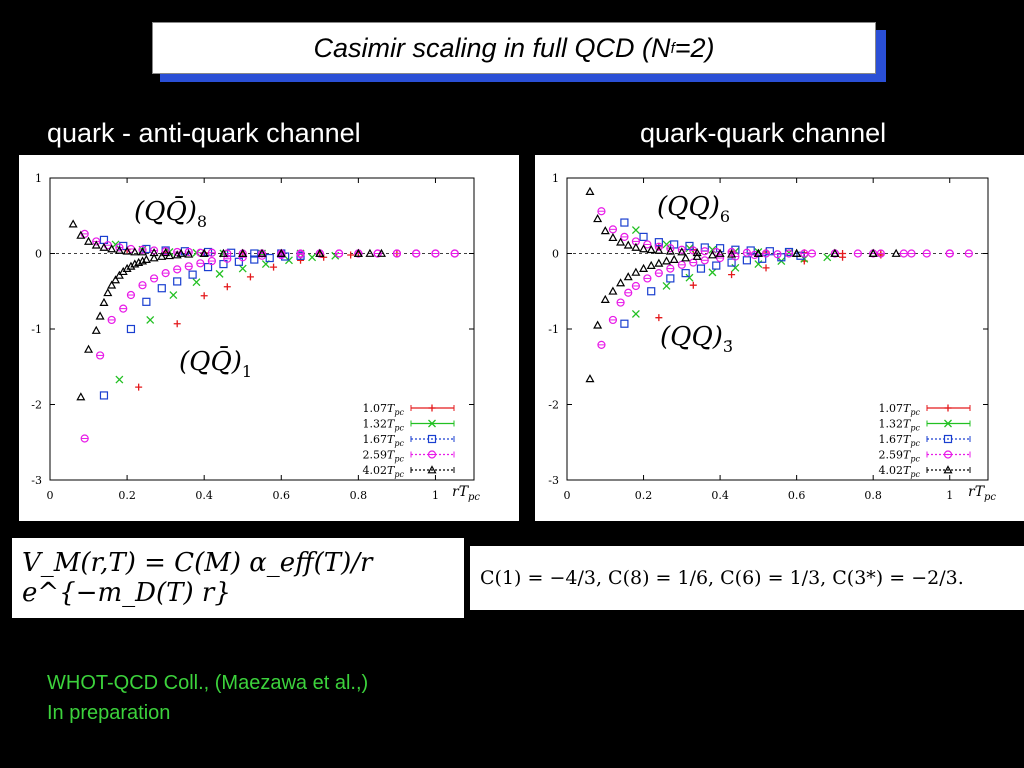  What do you see at coordinates (38, 254) in the screenshot?
I see `y-tick-label: 0` at bounding box center [38, 254].